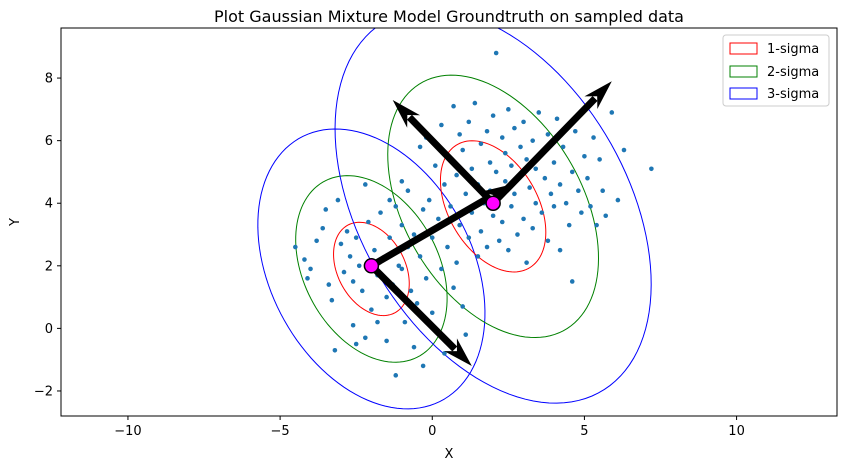 This screenshot has width=844, height=470. What do you see at coordinates (793, 49) in the screenshot?
I see `legend-label-1-sigma: 1-sigma` at bounding box center [793, 49].